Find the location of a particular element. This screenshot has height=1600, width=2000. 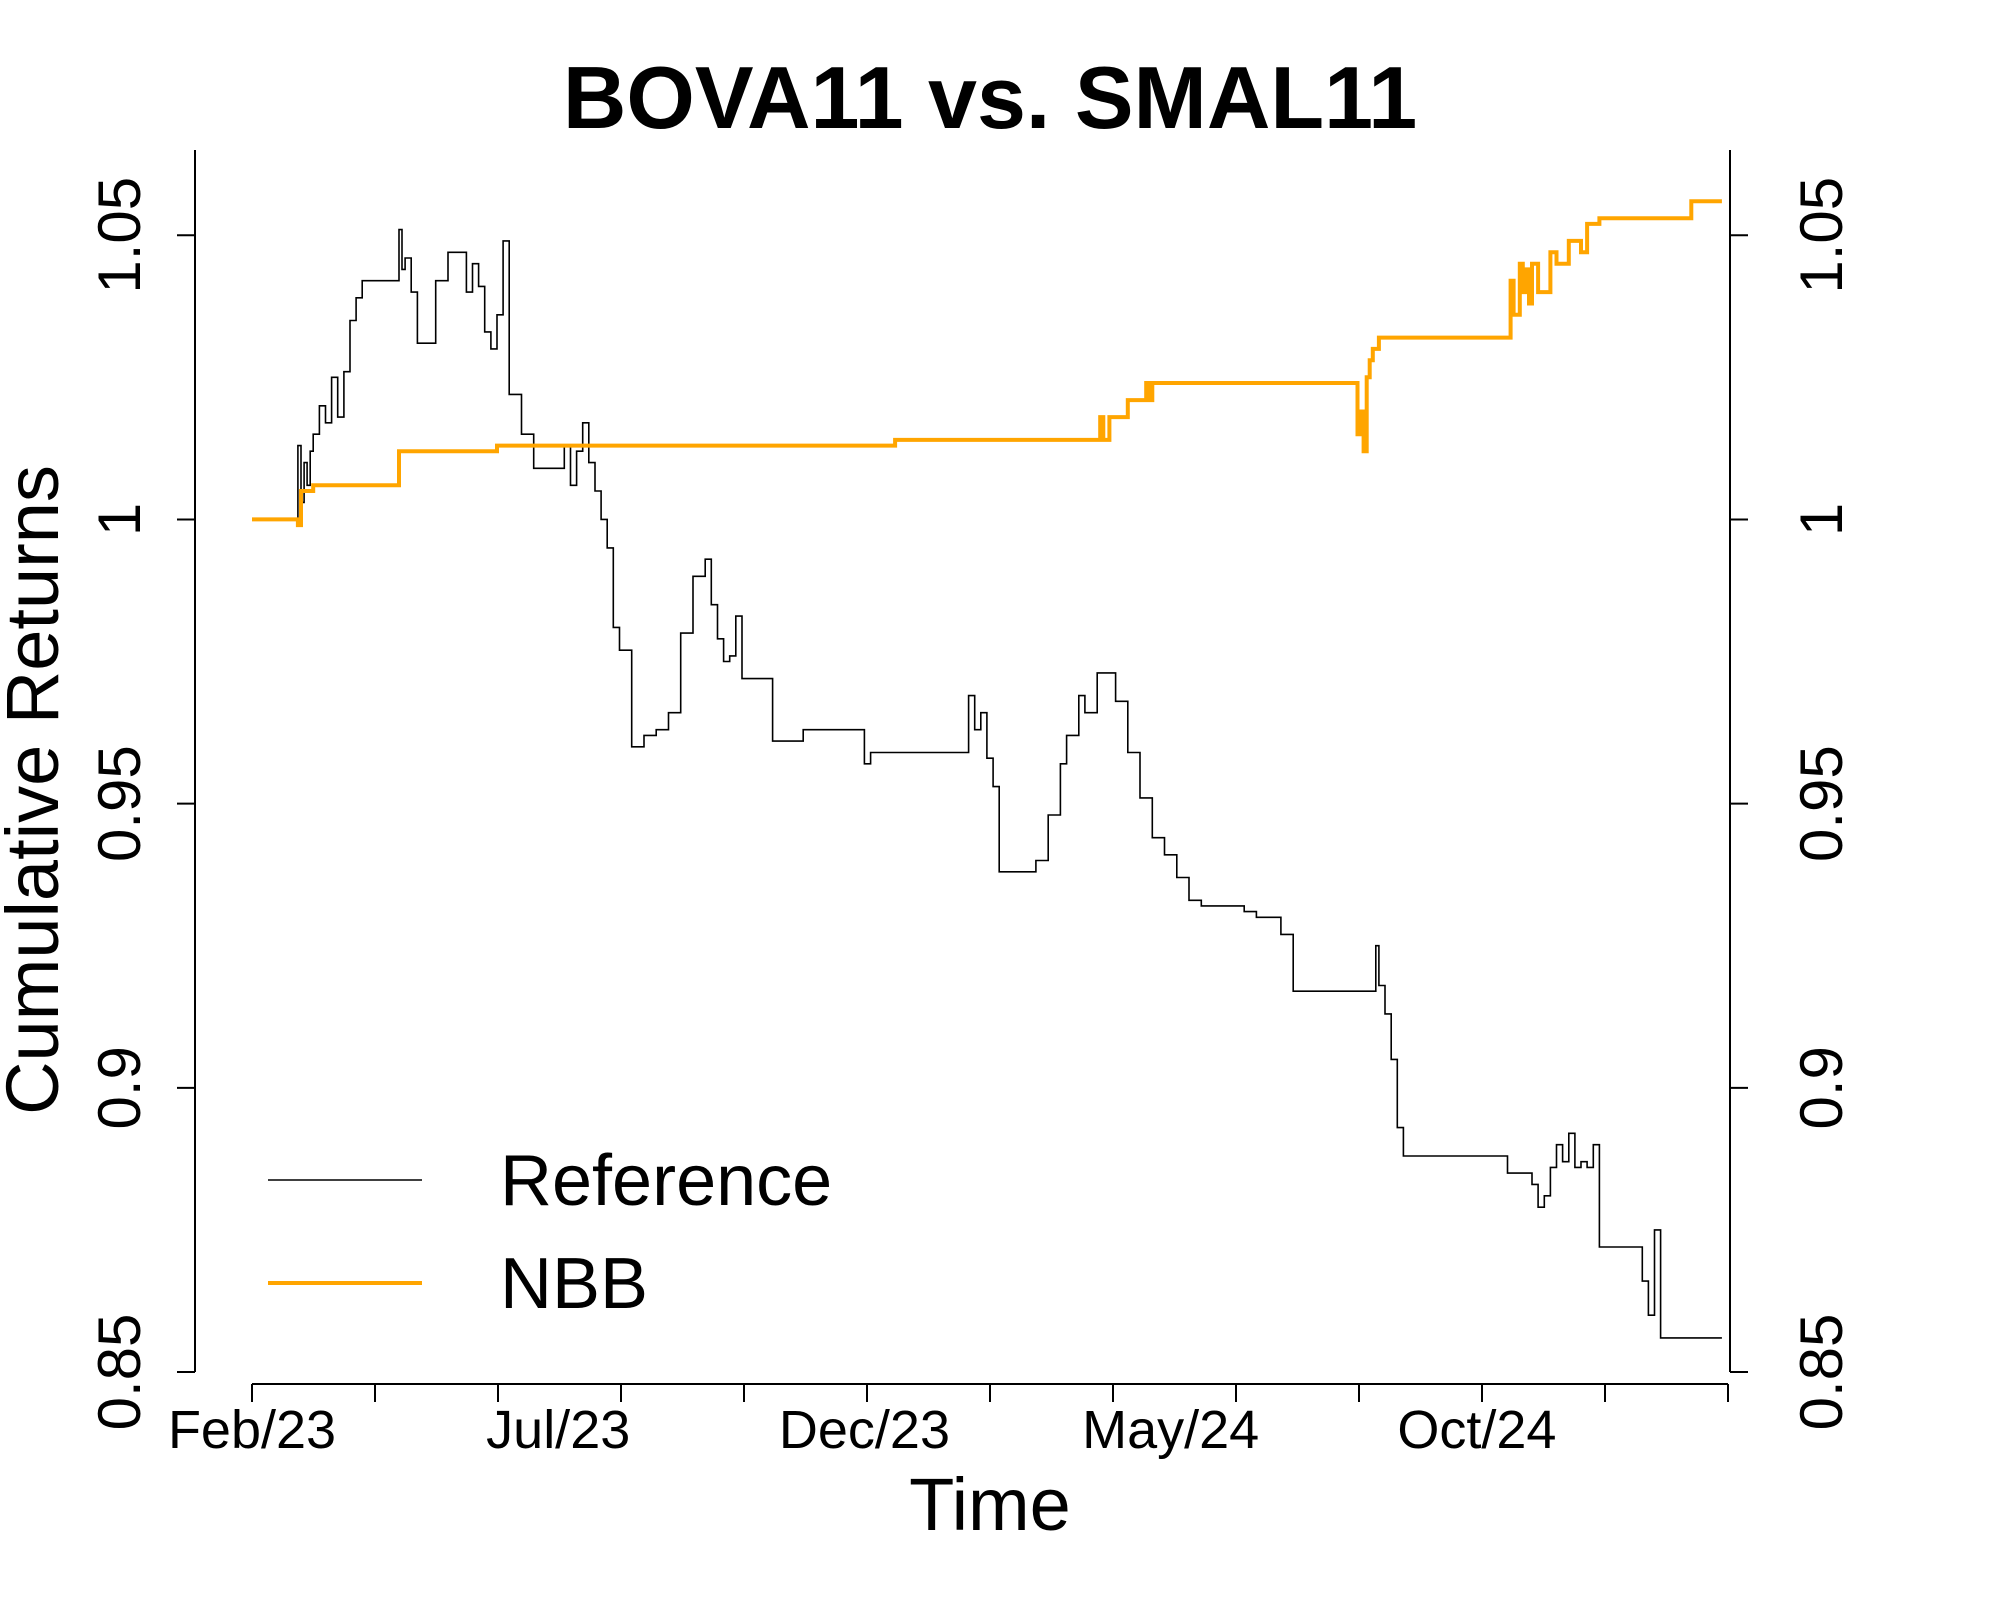

x-tick-label: May/24 is located at coordinates (1170, 1430).